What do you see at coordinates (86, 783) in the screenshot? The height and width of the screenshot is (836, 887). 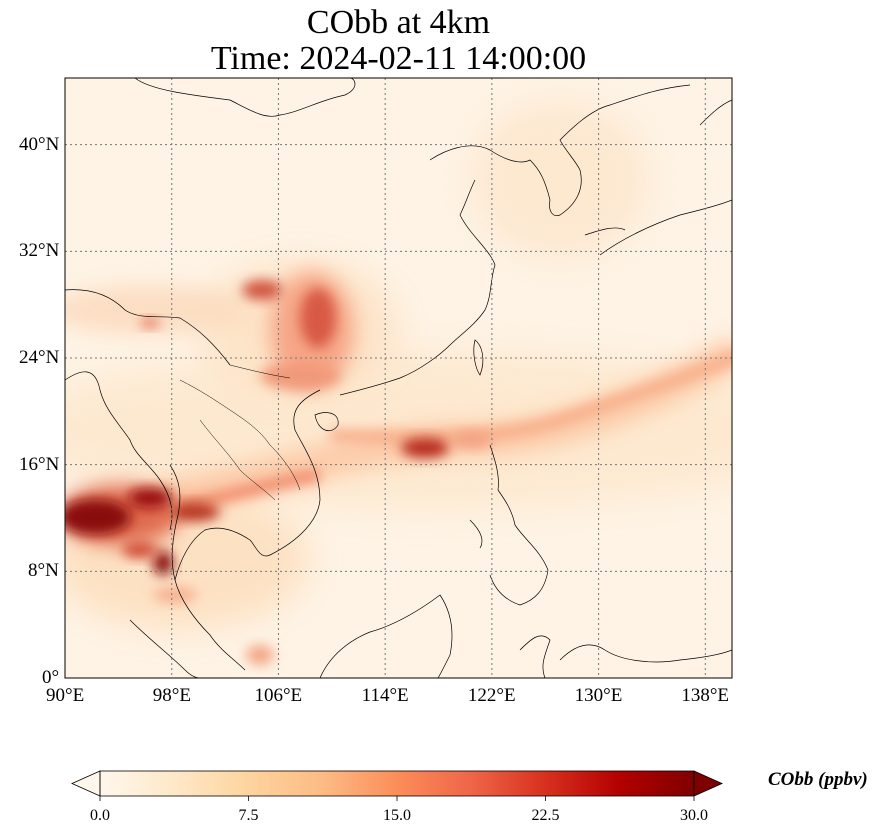 I see `colorbar-extend-min` at bounding box center [86, 783].